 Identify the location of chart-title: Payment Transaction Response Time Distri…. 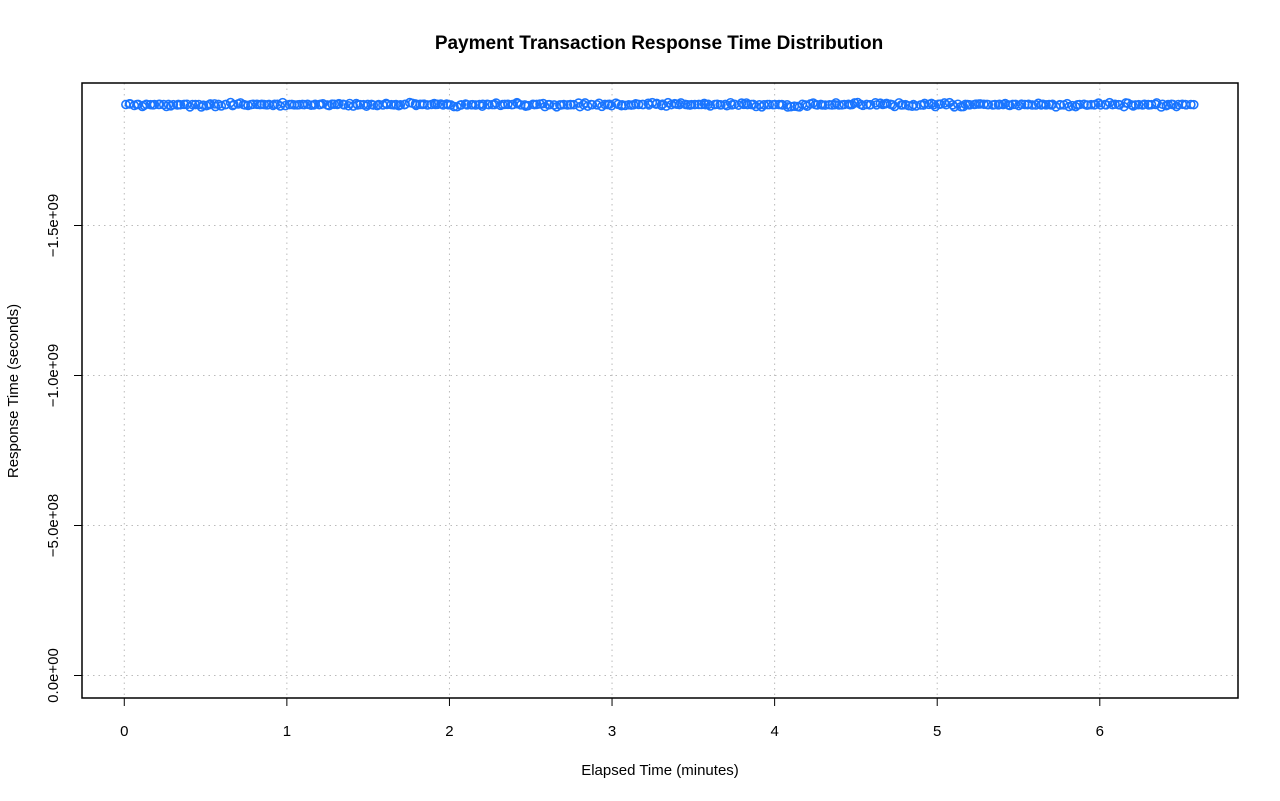
(659, 43).